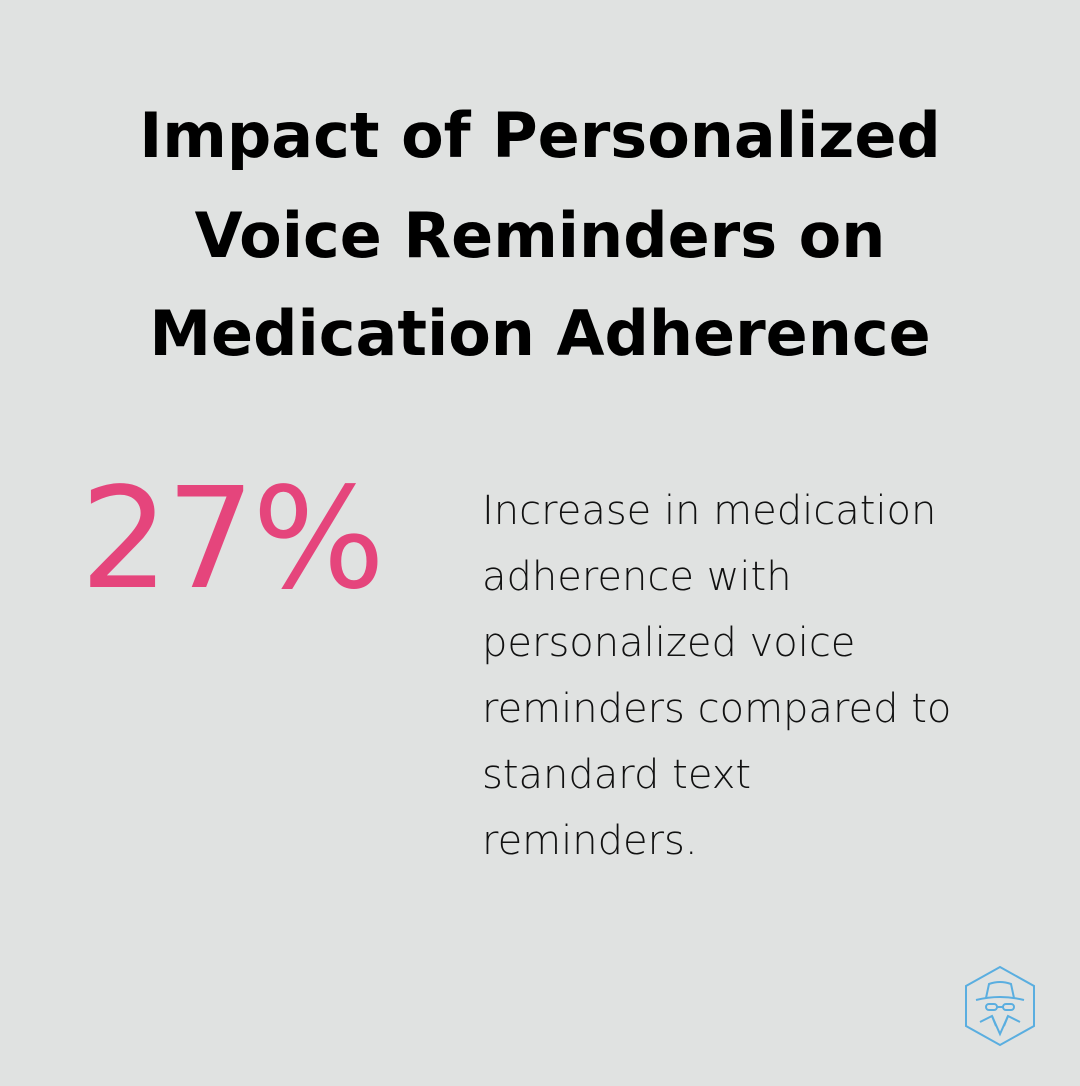 The height and width of the screenshot is (1086, 1080). What do you see at coordinates (617, 775) in the screenshot?
I see `stat-description-line: standard text` at bounding box center [617, 775].